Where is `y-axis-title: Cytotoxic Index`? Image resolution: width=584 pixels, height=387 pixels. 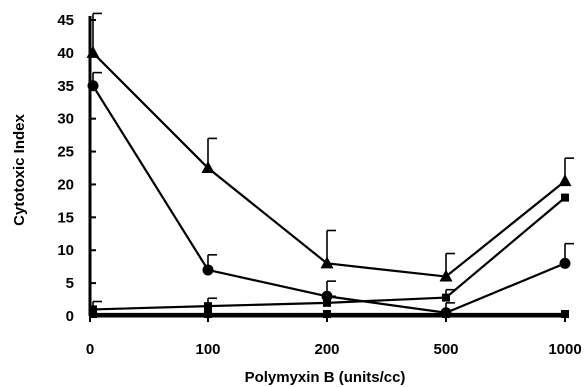 y-axis-title: Cytotoxic Index is located at coordinates (19, 169).